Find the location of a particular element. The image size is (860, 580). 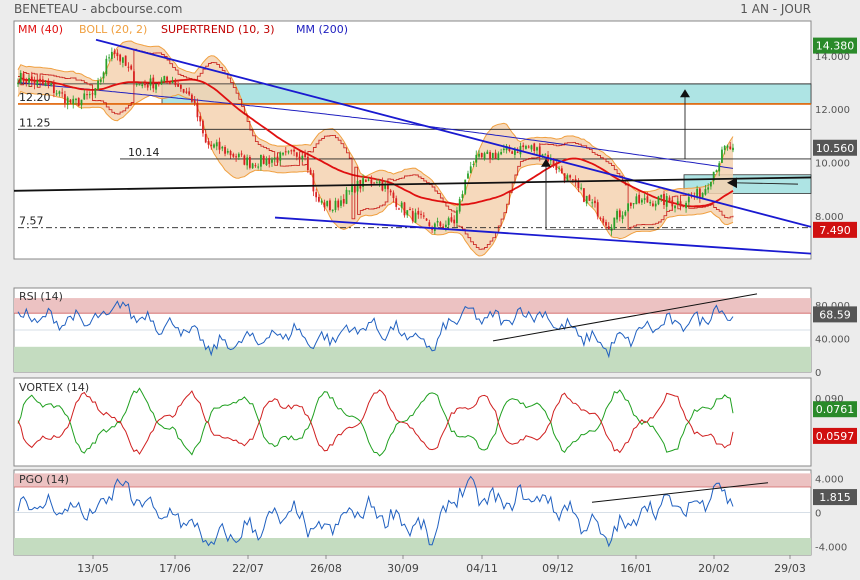

level-label-10.14: 10.14 is located at coordinates (144, 152).